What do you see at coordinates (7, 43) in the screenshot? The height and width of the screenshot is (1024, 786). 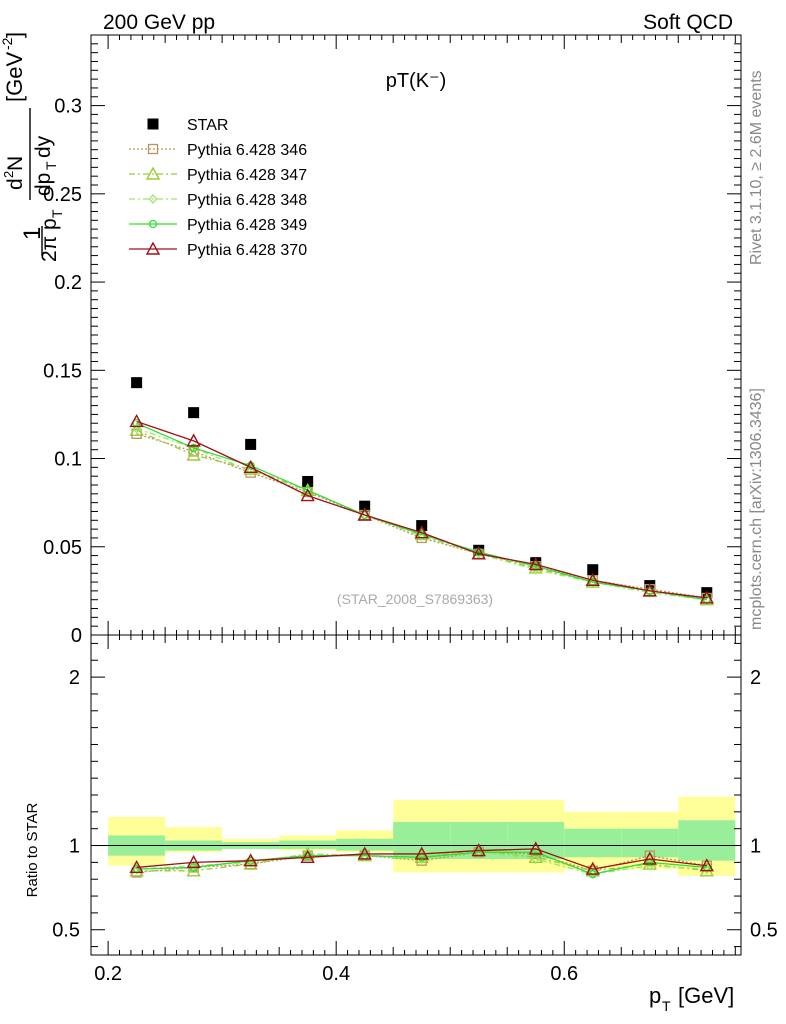 I see `svg-text: -2` at bounding box center [7, 43].